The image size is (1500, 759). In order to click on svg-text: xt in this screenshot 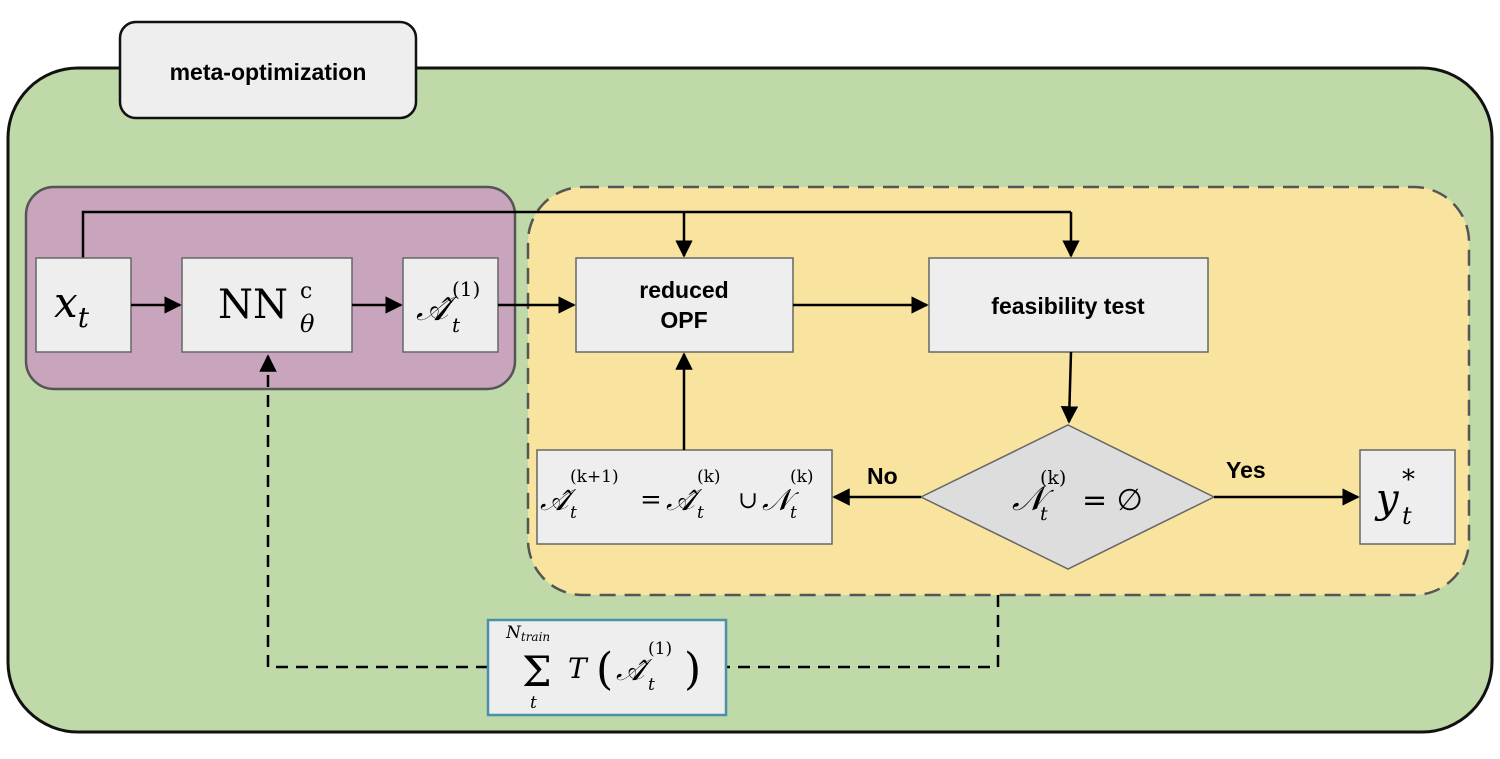, I will do `click(72, 306)`.